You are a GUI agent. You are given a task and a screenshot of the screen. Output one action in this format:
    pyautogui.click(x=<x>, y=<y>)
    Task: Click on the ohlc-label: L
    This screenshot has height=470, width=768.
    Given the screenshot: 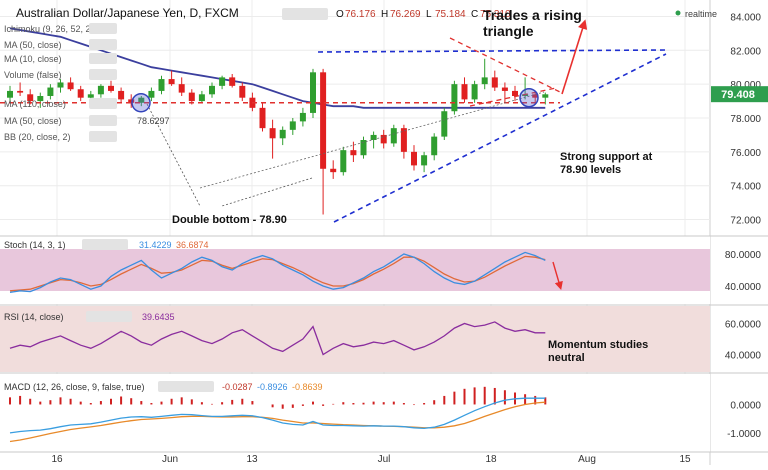 What is the action you would take?
    pyautogui.click(x=429, y=14)
    